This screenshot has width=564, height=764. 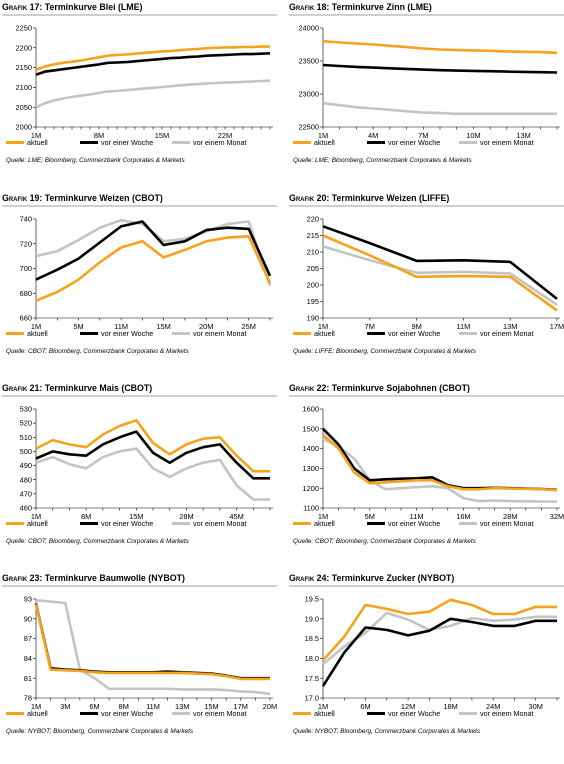 I want to click on chart-title-text: Terminkurve Zucker (NYBOT), so click(x=393, y=578).